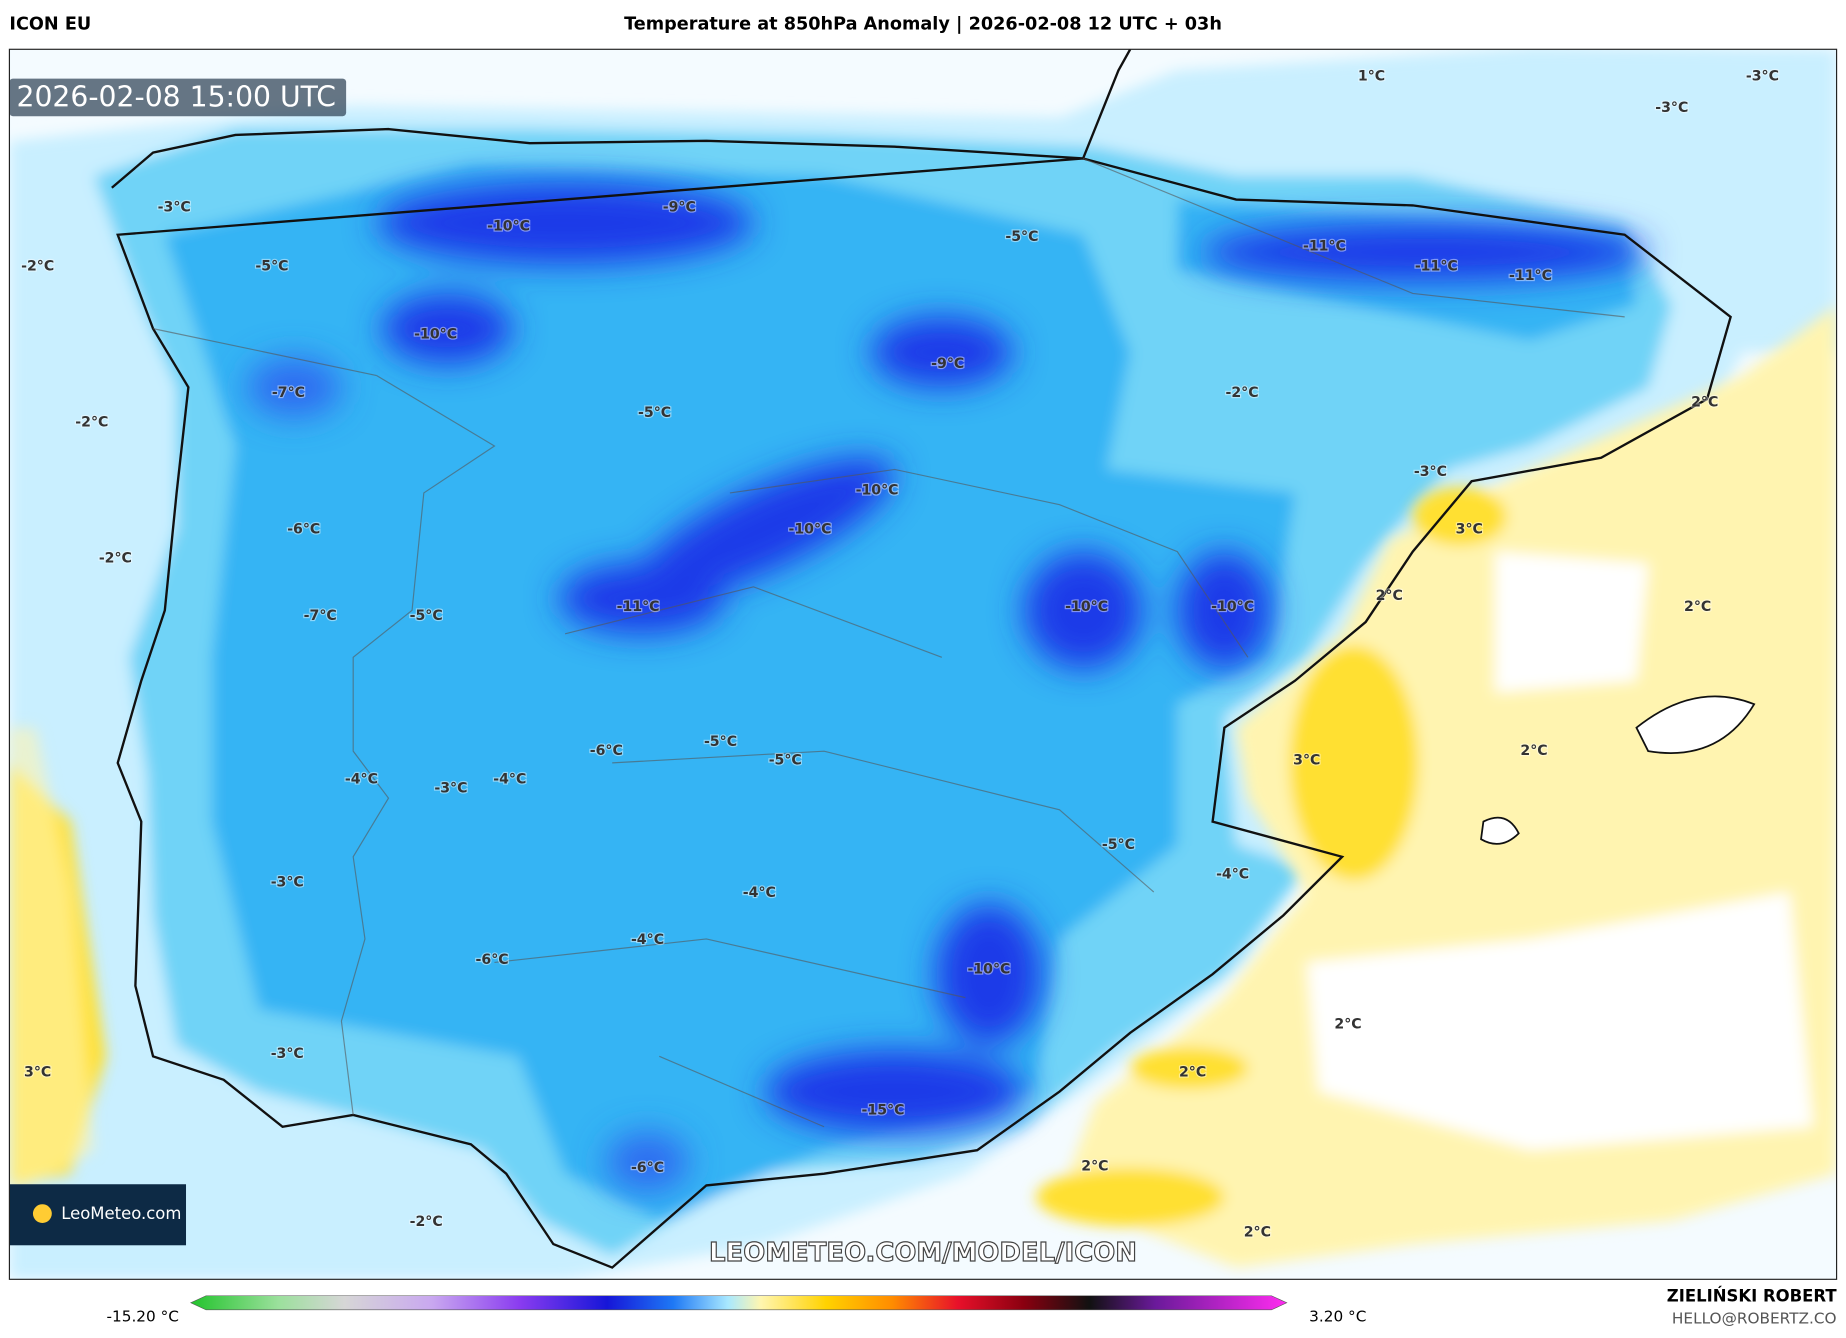 The width and height of the screenshot is (1846, 1338). I want to click on logo: LeoMeteo.com, so click(121, 1213).